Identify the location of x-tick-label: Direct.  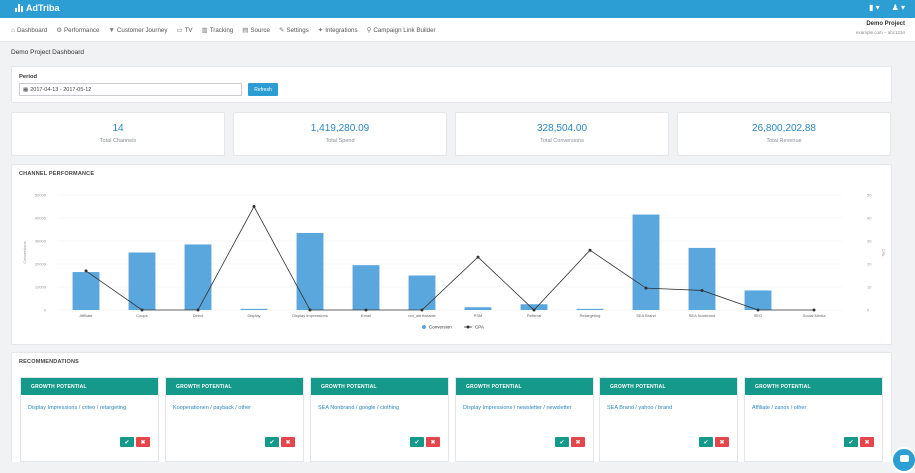
(198, 315).